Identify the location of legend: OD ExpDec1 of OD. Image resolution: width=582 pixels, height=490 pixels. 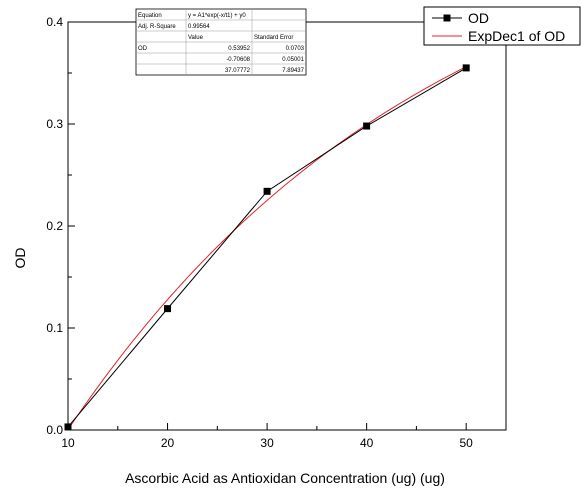
(502, 26).